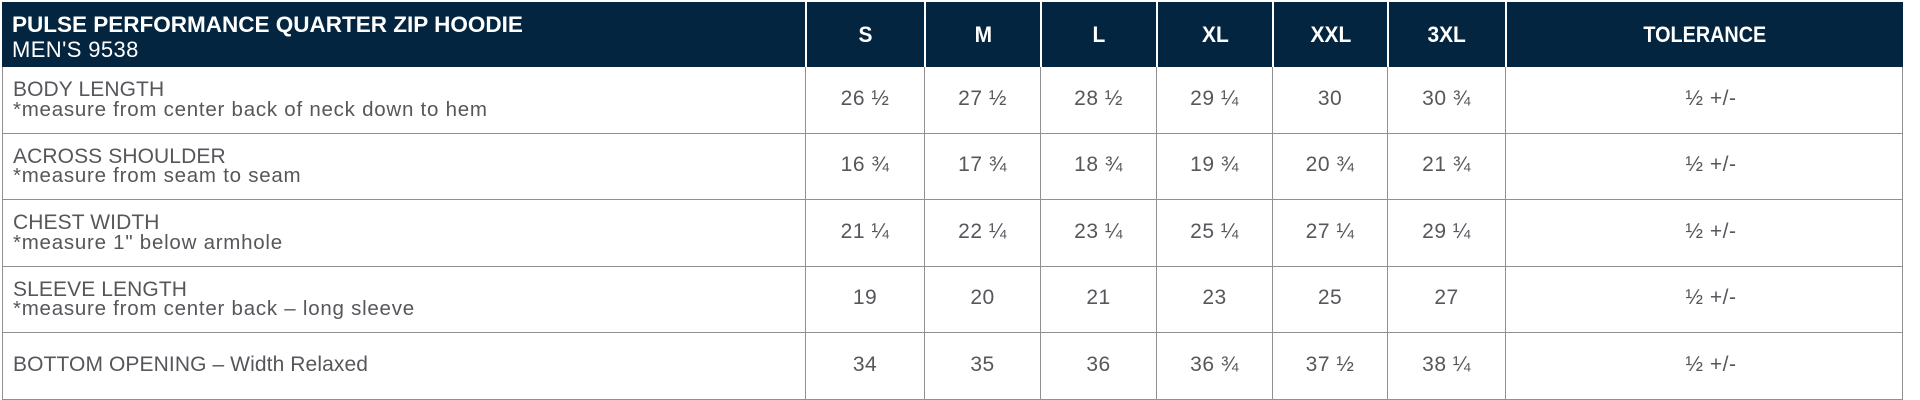  I want to click on tolerance-across-shoulder: ½ +/-, so click(1704, 166).